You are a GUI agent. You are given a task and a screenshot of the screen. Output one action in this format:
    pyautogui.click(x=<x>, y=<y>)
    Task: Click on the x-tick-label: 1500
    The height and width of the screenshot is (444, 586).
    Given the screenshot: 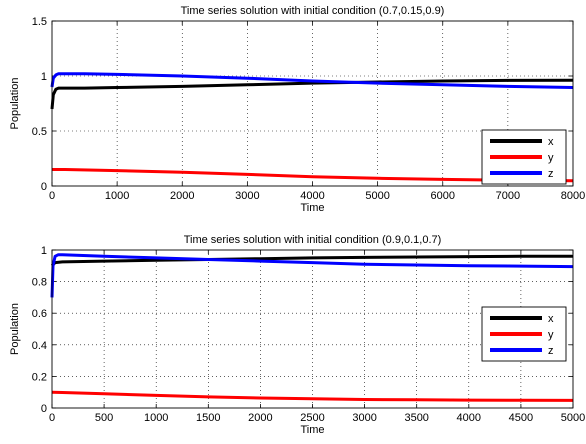 What is the action you would take?
    pyautogui.click(x=208, y=418)
    